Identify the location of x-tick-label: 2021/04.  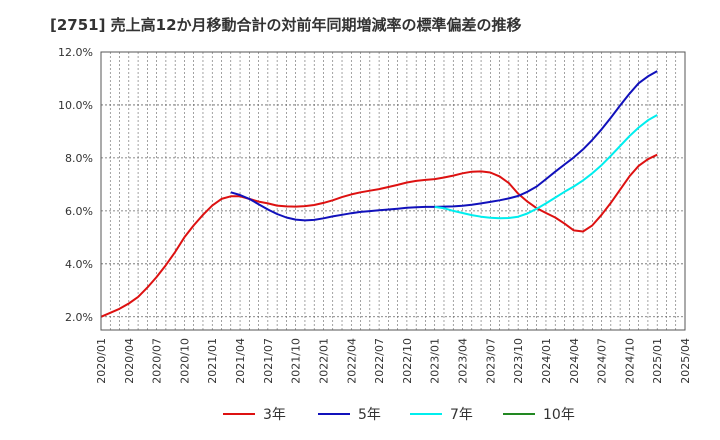
(240, 361).